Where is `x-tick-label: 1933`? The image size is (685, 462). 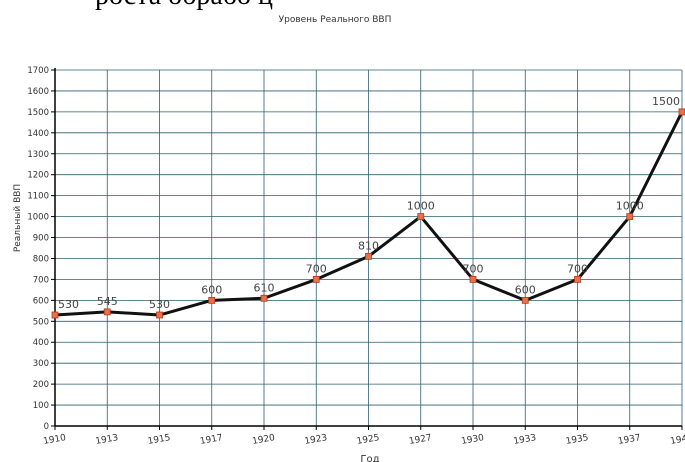 x-tick-label: 1933 is located at coordinates (525, 440).